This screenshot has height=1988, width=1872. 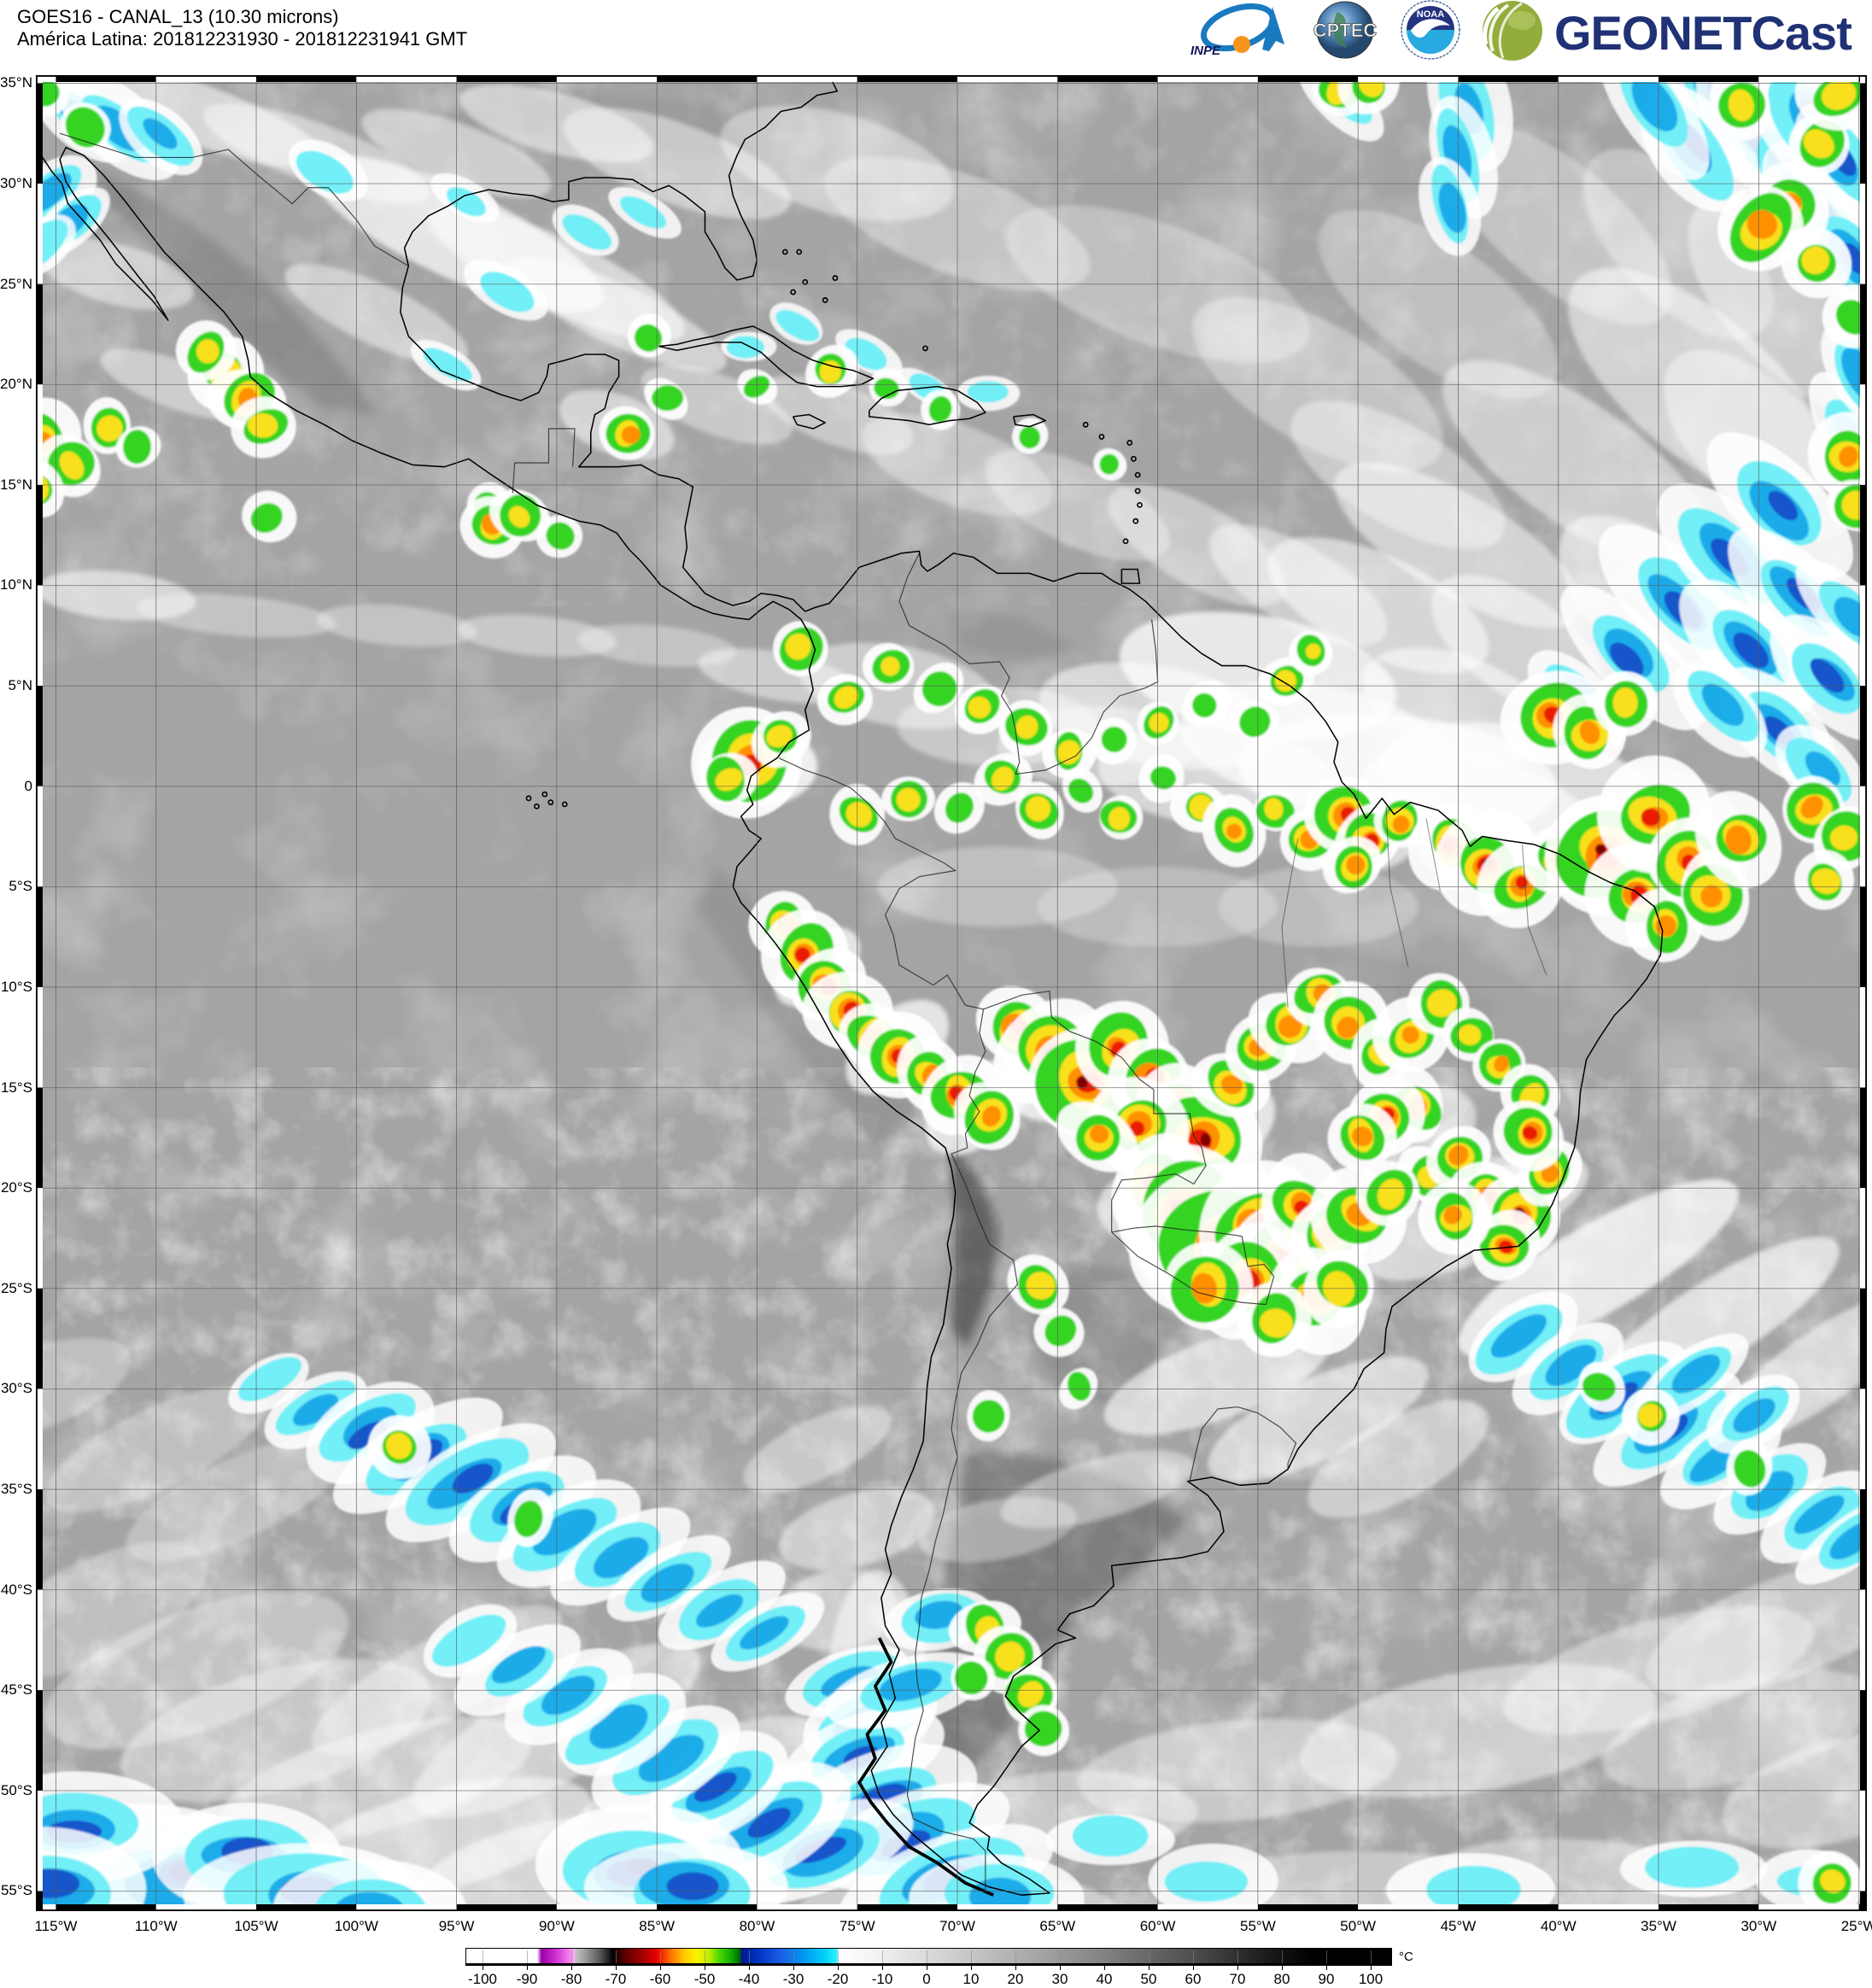 What do you see at coordinates (1512, 31) in the screenshot?
I see `geonetcast-logo` at bounding box center [1512, 31].